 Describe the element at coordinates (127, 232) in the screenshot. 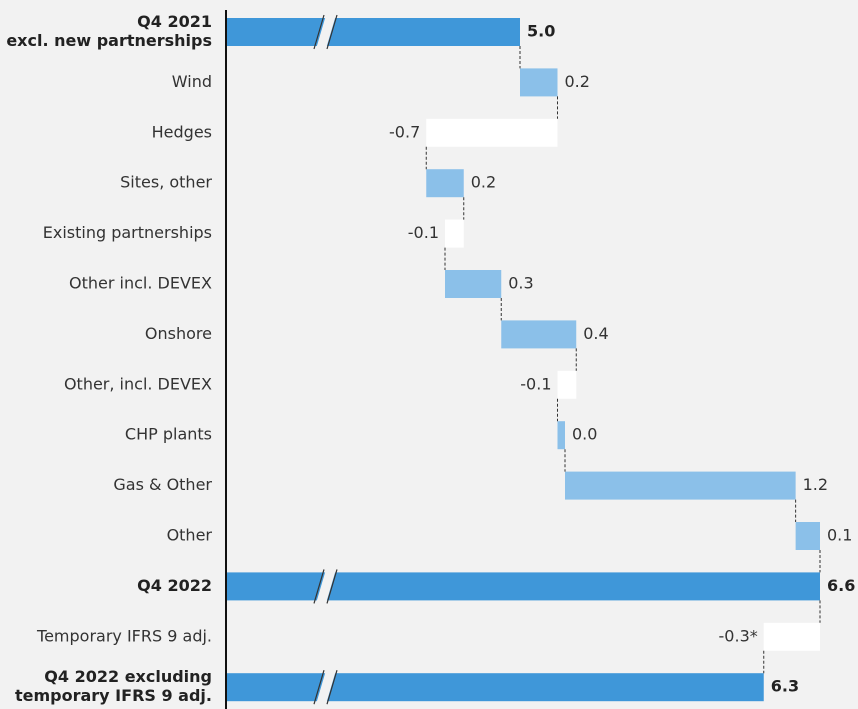

I see `category-label: Existing partnerships` at that location.